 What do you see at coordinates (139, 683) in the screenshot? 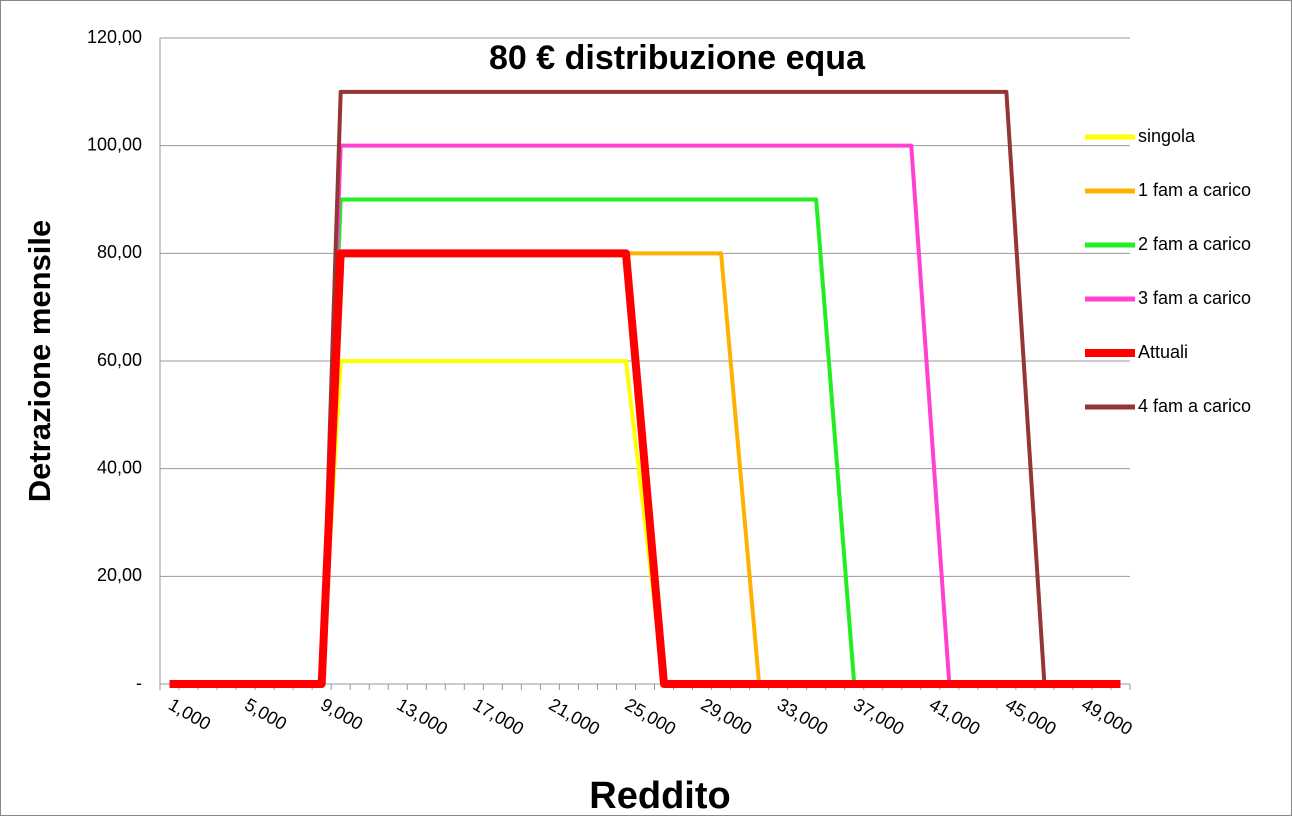
I see `y-tick-label: -` at bounding box center [139, 683].